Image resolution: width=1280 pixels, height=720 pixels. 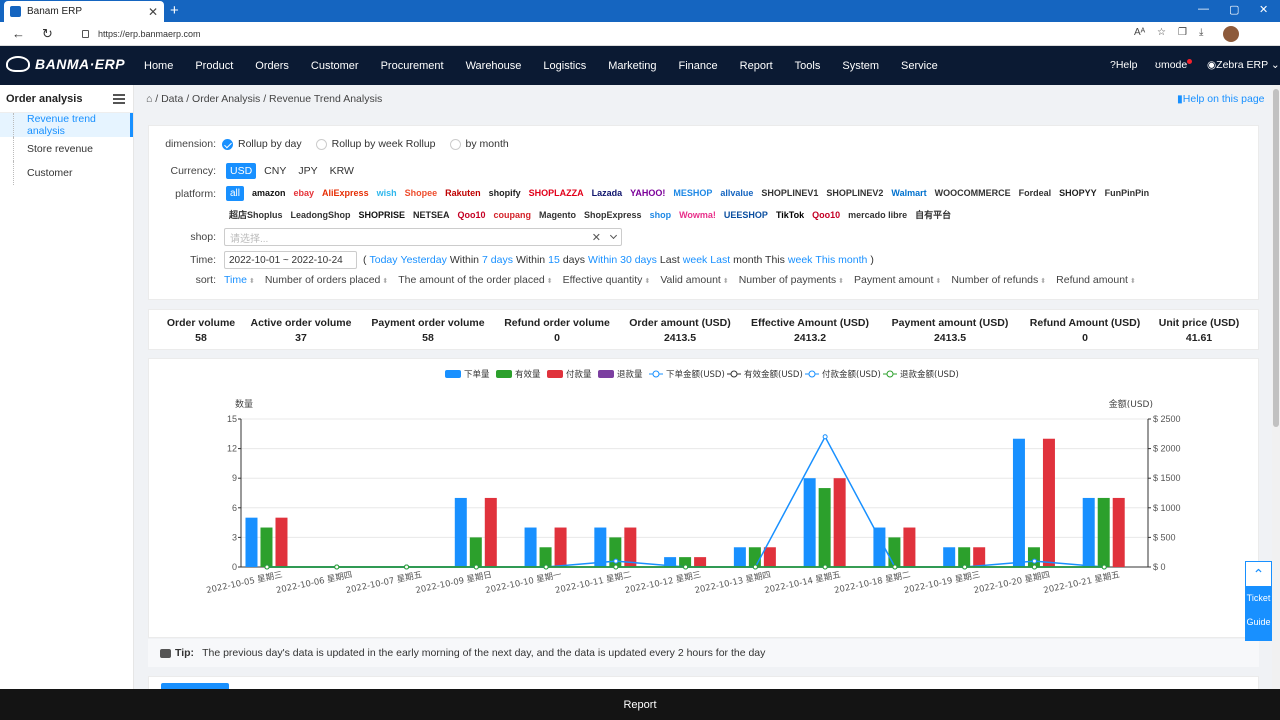 I want to click on home-icon: ⌂, so click(x=149, y=99).